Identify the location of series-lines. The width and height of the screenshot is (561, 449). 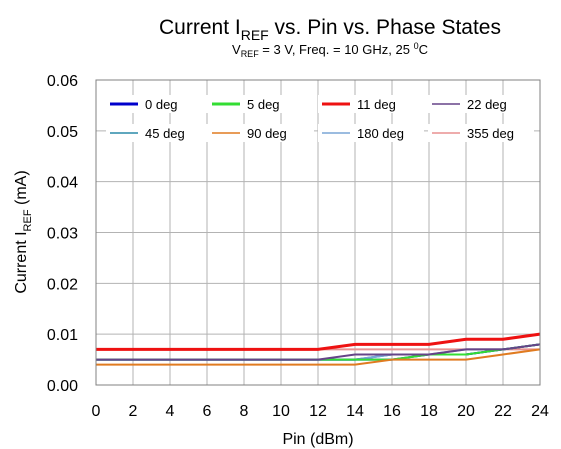
(318, 349).